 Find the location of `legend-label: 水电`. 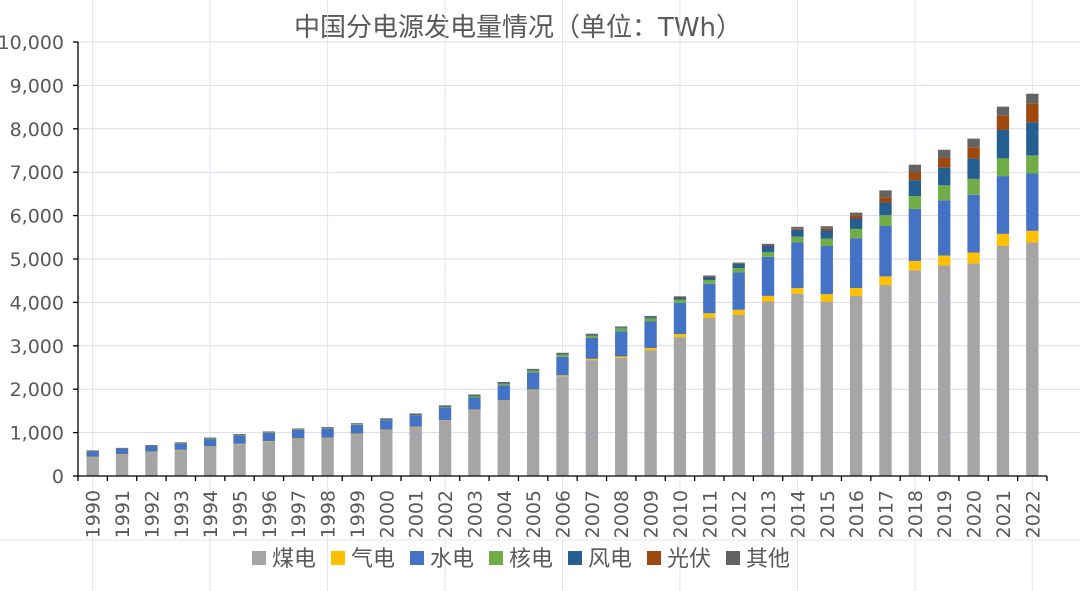

legend-label: 水电 is located at coordinates (452, 559).